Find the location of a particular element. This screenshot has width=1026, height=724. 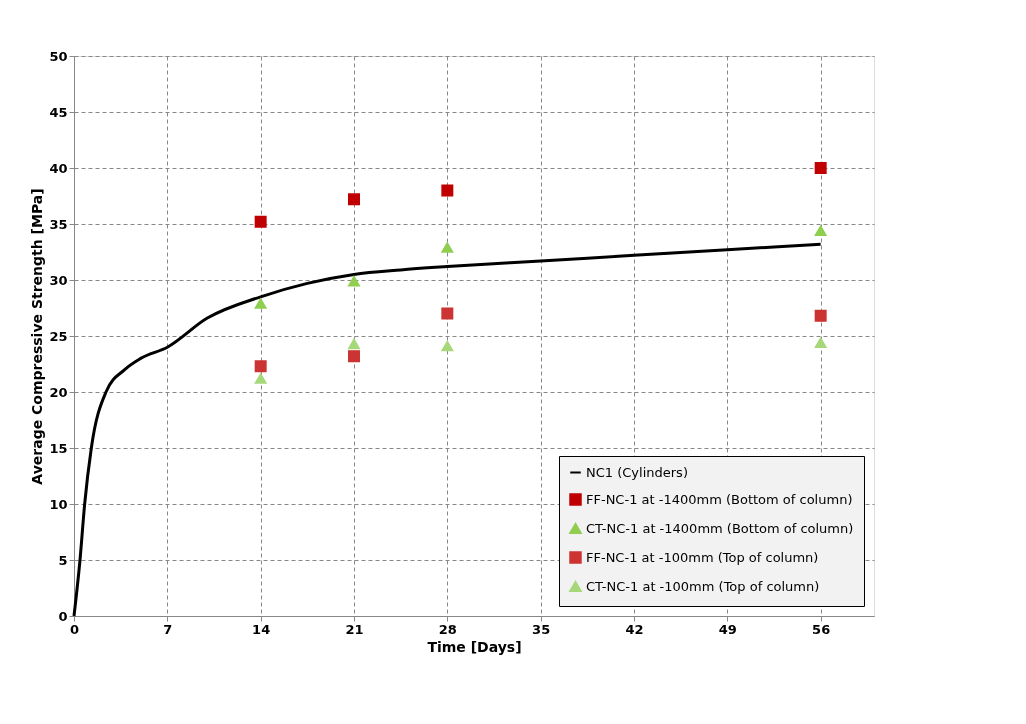

x-tick-label: 42 is located at coordinates (634, 629).